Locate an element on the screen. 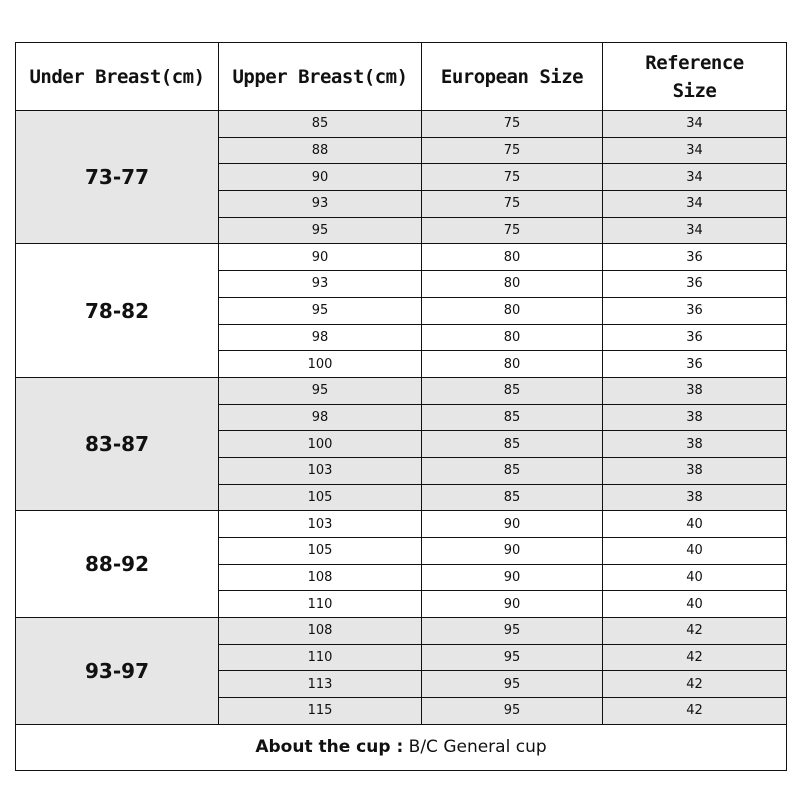 This screenshot has width=800, height=800. under-breast-range: 83-87 is located at coordinates (117, 444).